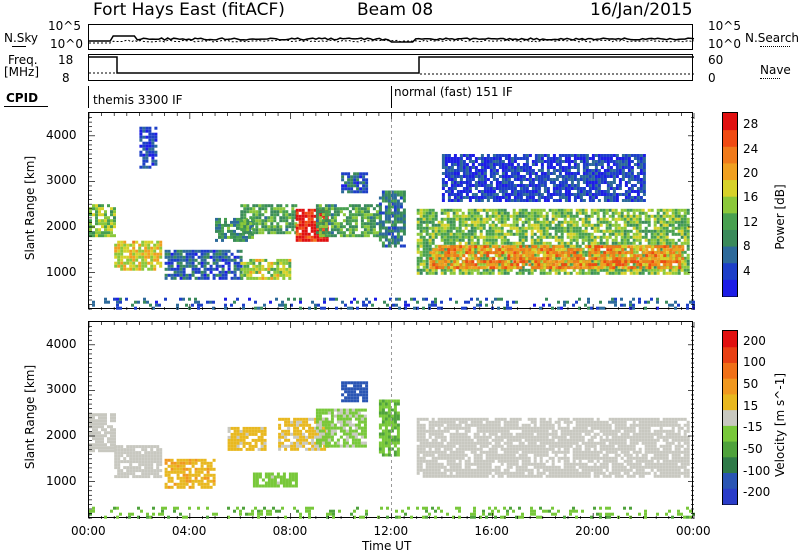  I want to click on cpid-divider-start, so click(88, 97).